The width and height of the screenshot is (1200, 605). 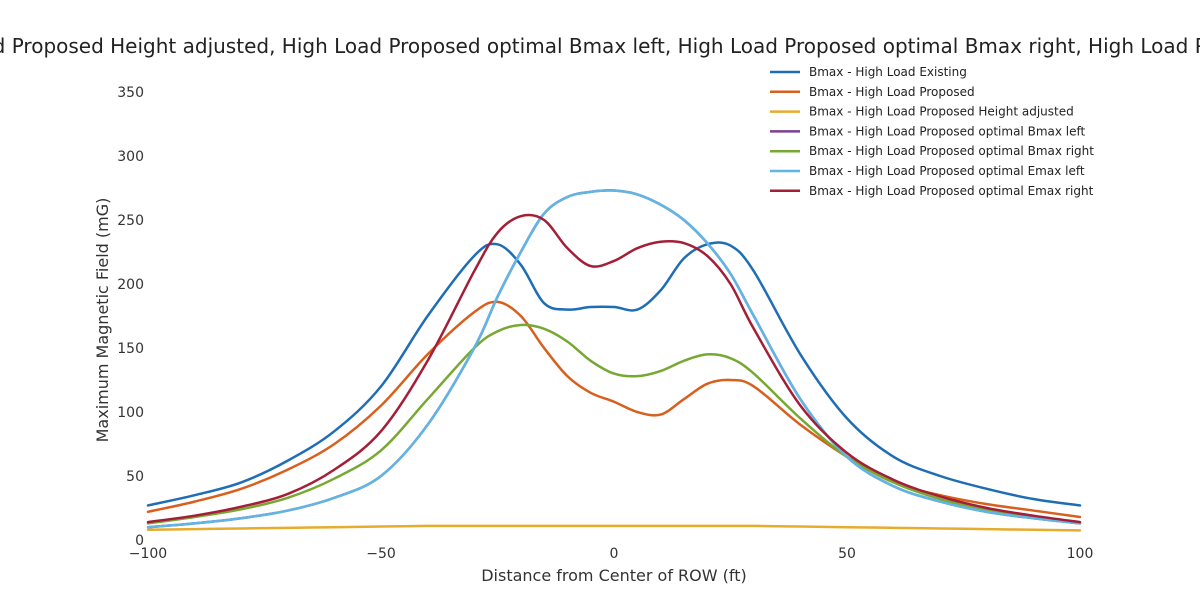 I want to click on legend-entry: Bmax - High Load Existing, so click(x=888, y=72).